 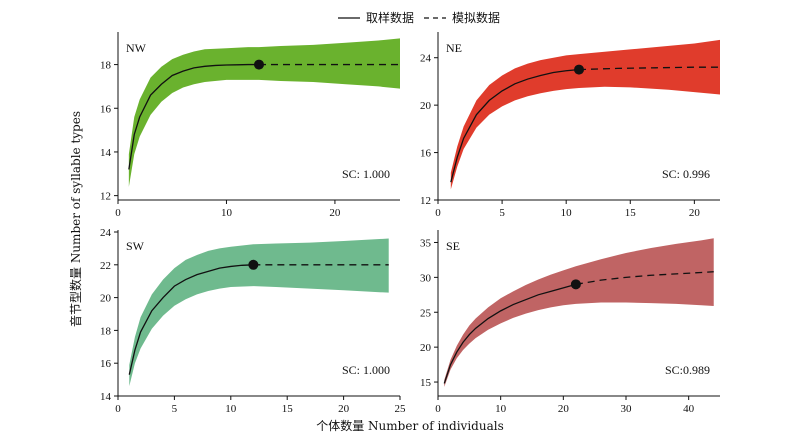 What do you see at coordinates (426, 313) in the screenshot?
I see `se-y-tick-label: 25` at bounding box center [426, 313].